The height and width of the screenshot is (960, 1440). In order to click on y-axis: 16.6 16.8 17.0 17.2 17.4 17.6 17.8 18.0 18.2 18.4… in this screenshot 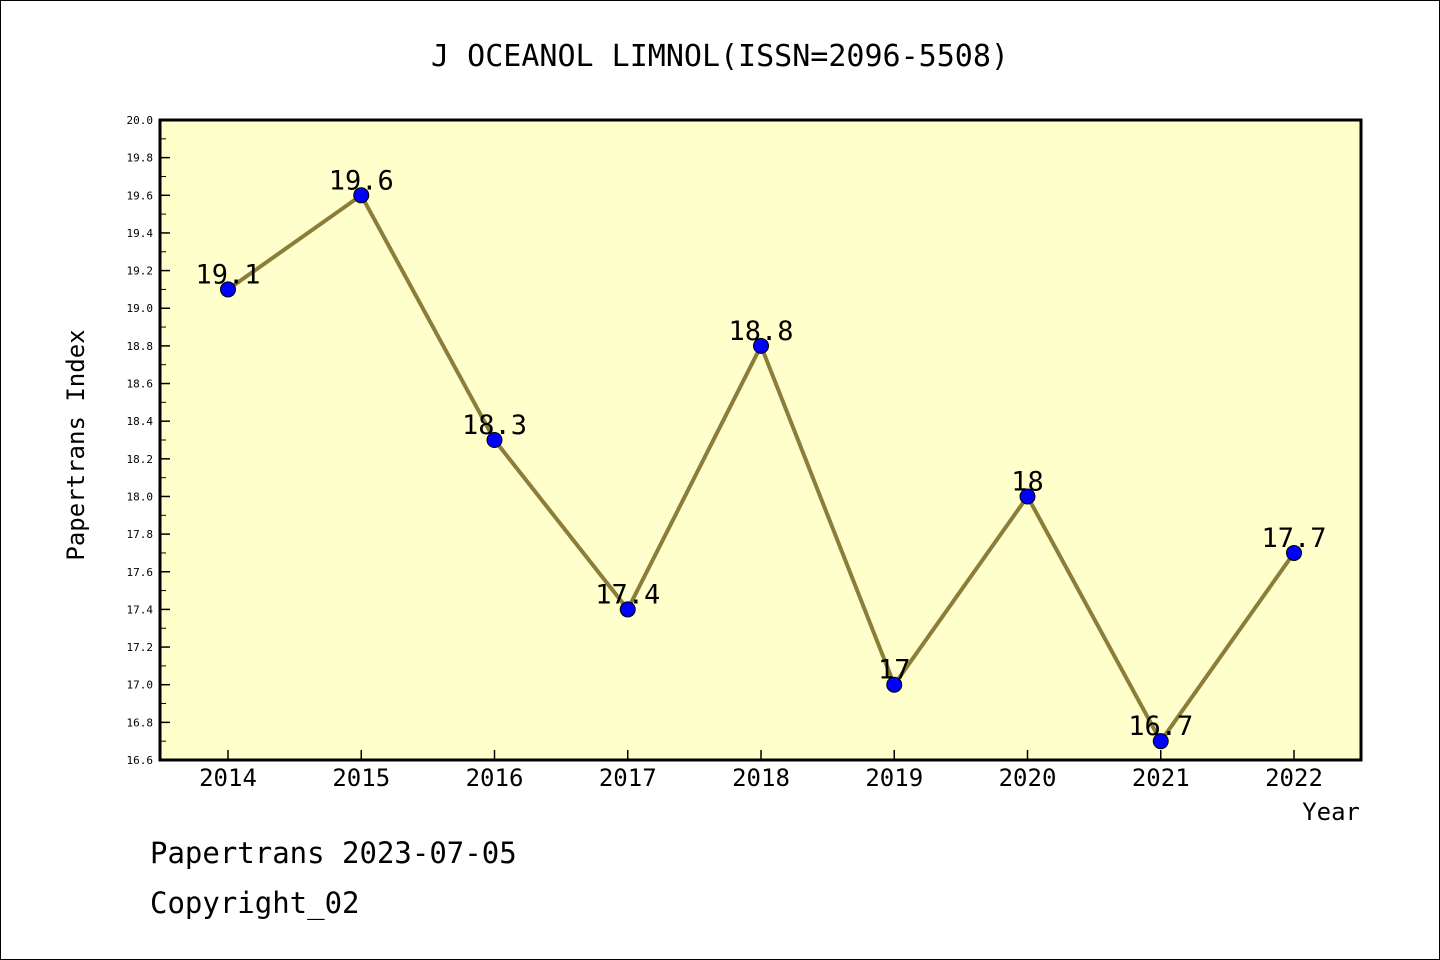, I will do `click(148, 440)`.